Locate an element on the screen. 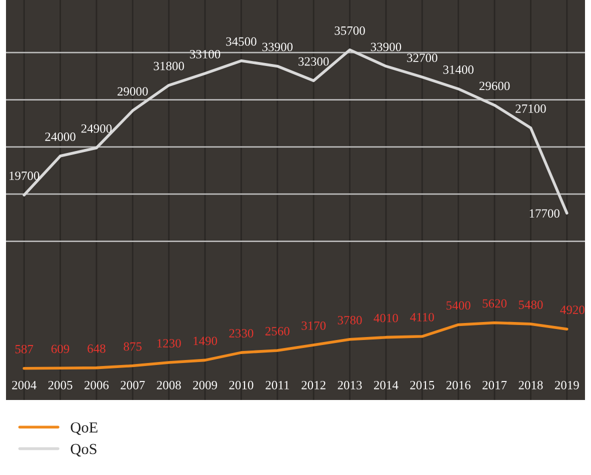  x-tick-label: 2004 is located at coordinates (24, 385).